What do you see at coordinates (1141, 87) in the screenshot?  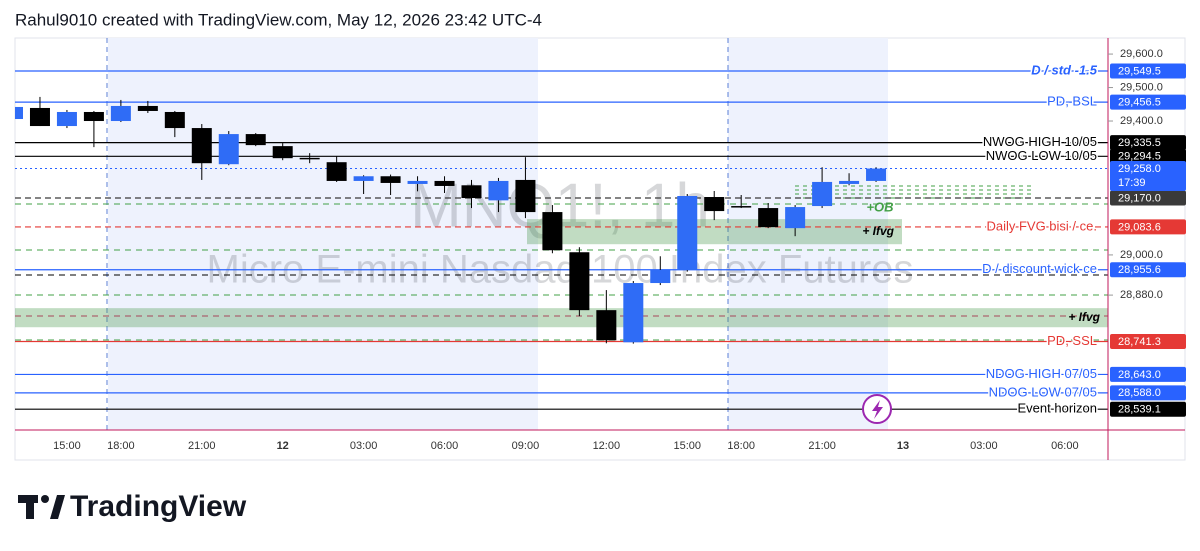 I see `y-tick-label: 29,500.0` at bounding box center [1141, 87].